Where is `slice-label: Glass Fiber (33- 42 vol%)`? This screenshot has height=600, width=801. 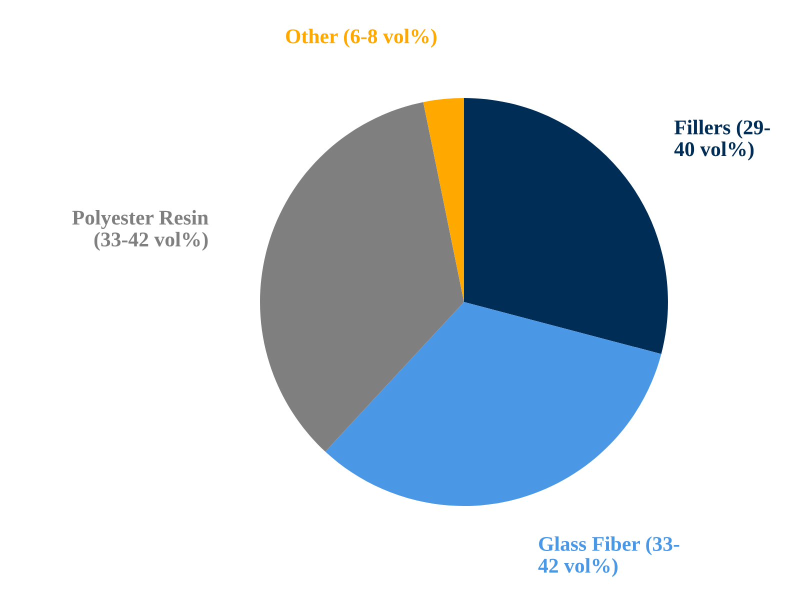 slice-label: Glass Fiber (33- 42 vol%) is located at coordinates (609, 557).